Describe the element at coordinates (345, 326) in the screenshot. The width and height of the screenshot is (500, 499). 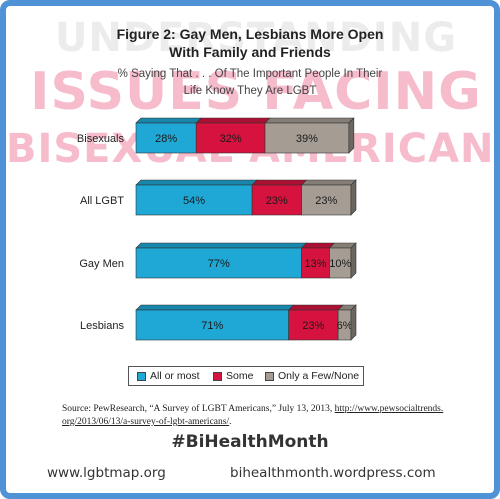
I see `data-label-lesbians-only-a-few-none: 6%` at that location.